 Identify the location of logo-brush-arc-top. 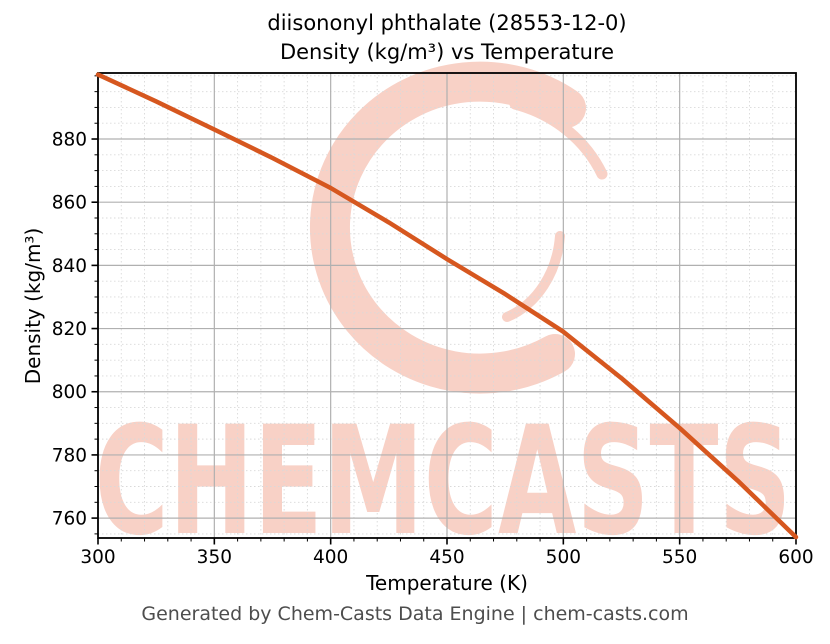
(558, 139).